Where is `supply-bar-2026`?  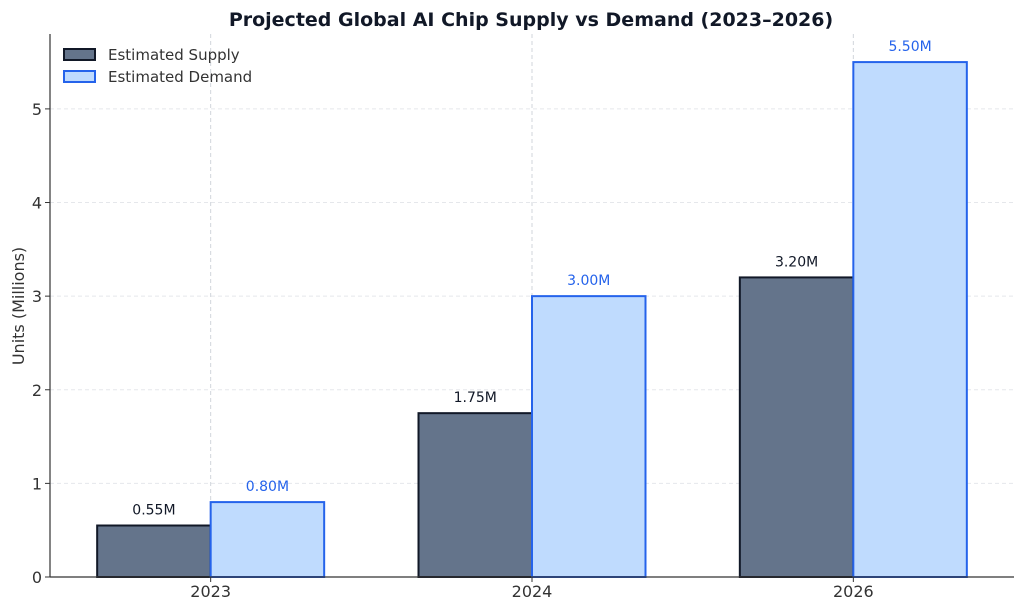
supply-bar-2026 is located at coordinates (796, 427).